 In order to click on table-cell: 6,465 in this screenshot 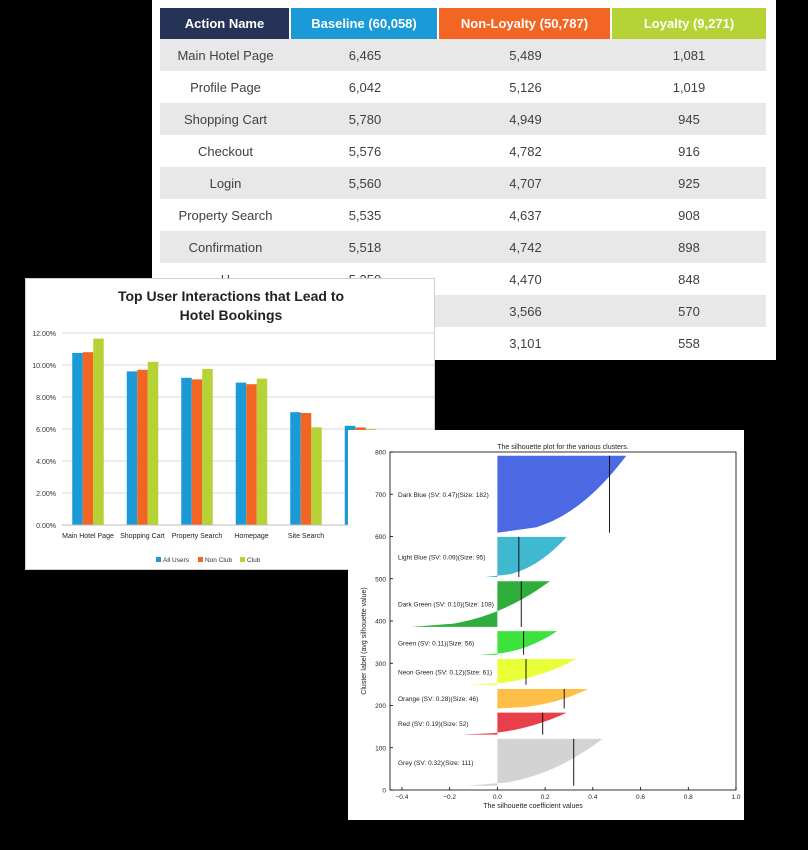, I will do `click(365, 55)`.